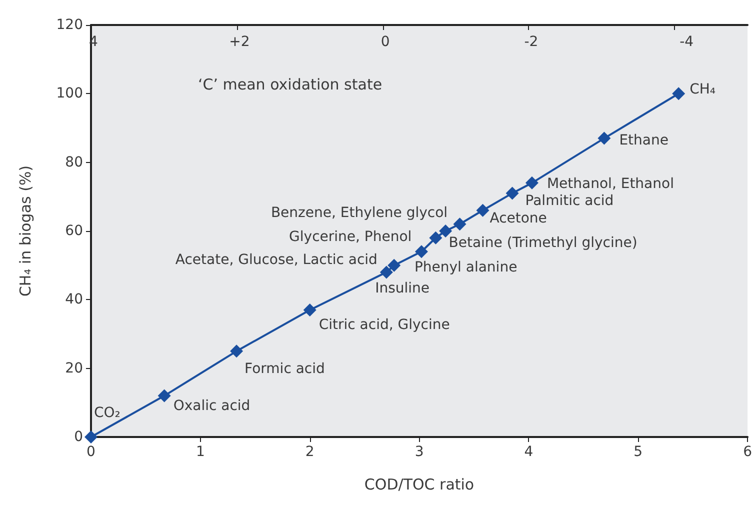  Describe the element at coordinates (385, 42) in the screenshot. I see `x2-tick-label: 0` at that location.